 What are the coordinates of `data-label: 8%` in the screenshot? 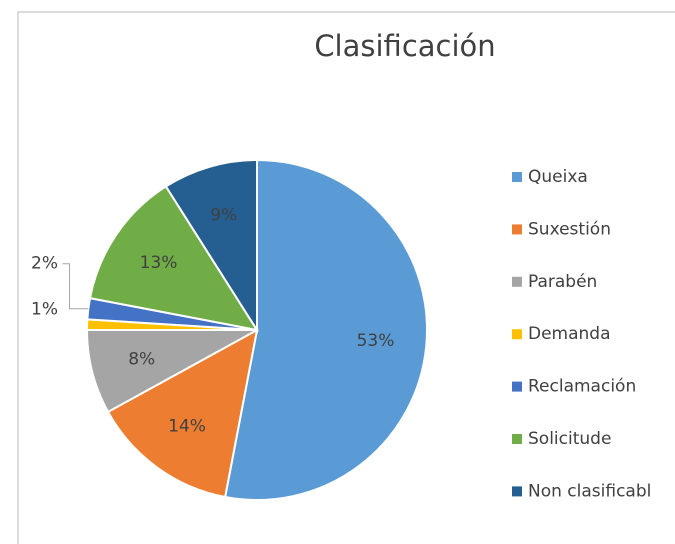 It's located at (141, 360).